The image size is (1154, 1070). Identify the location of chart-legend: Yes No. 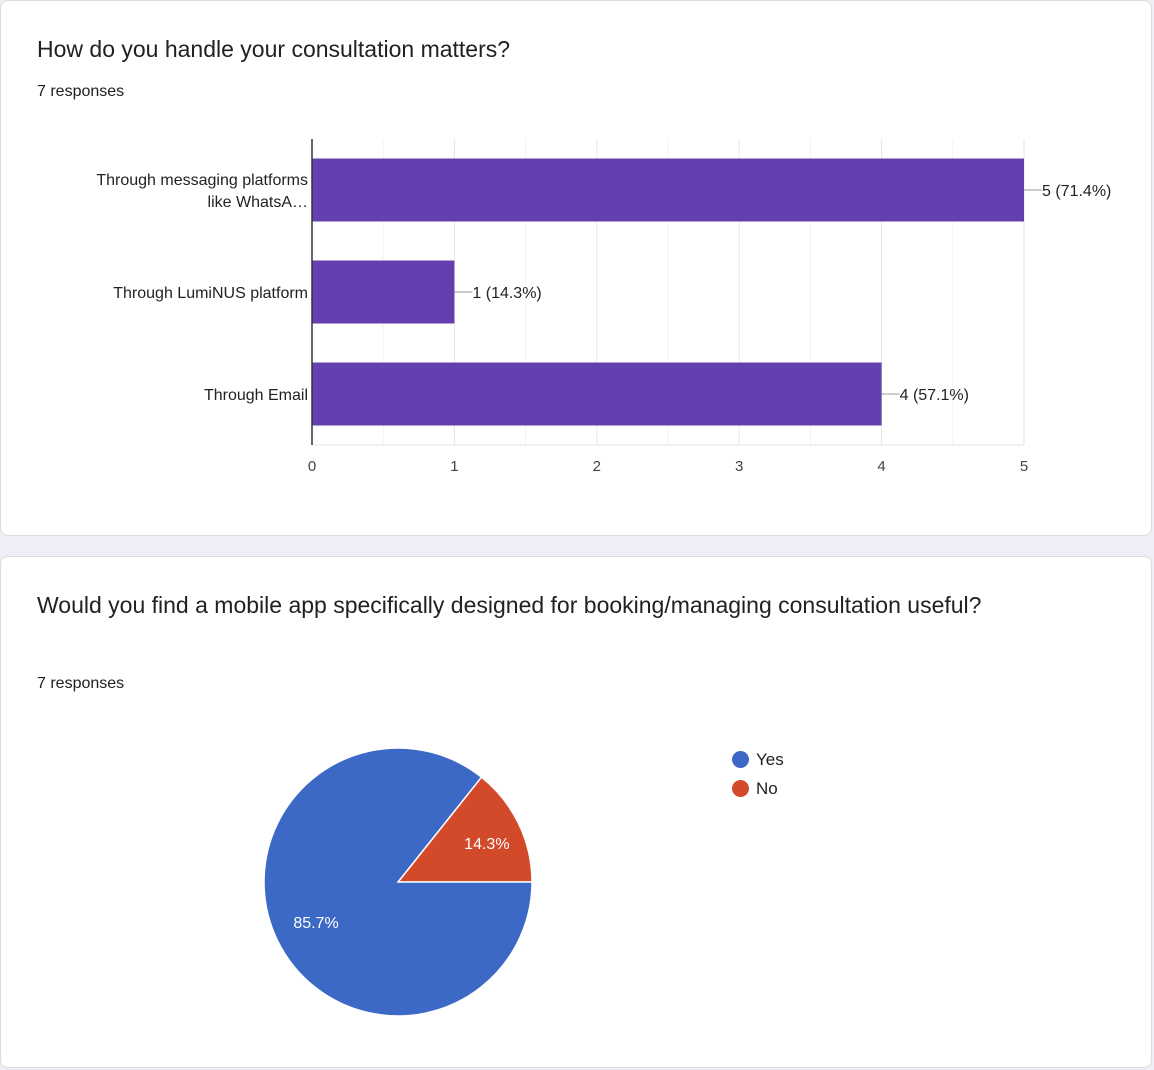
(758, 774).